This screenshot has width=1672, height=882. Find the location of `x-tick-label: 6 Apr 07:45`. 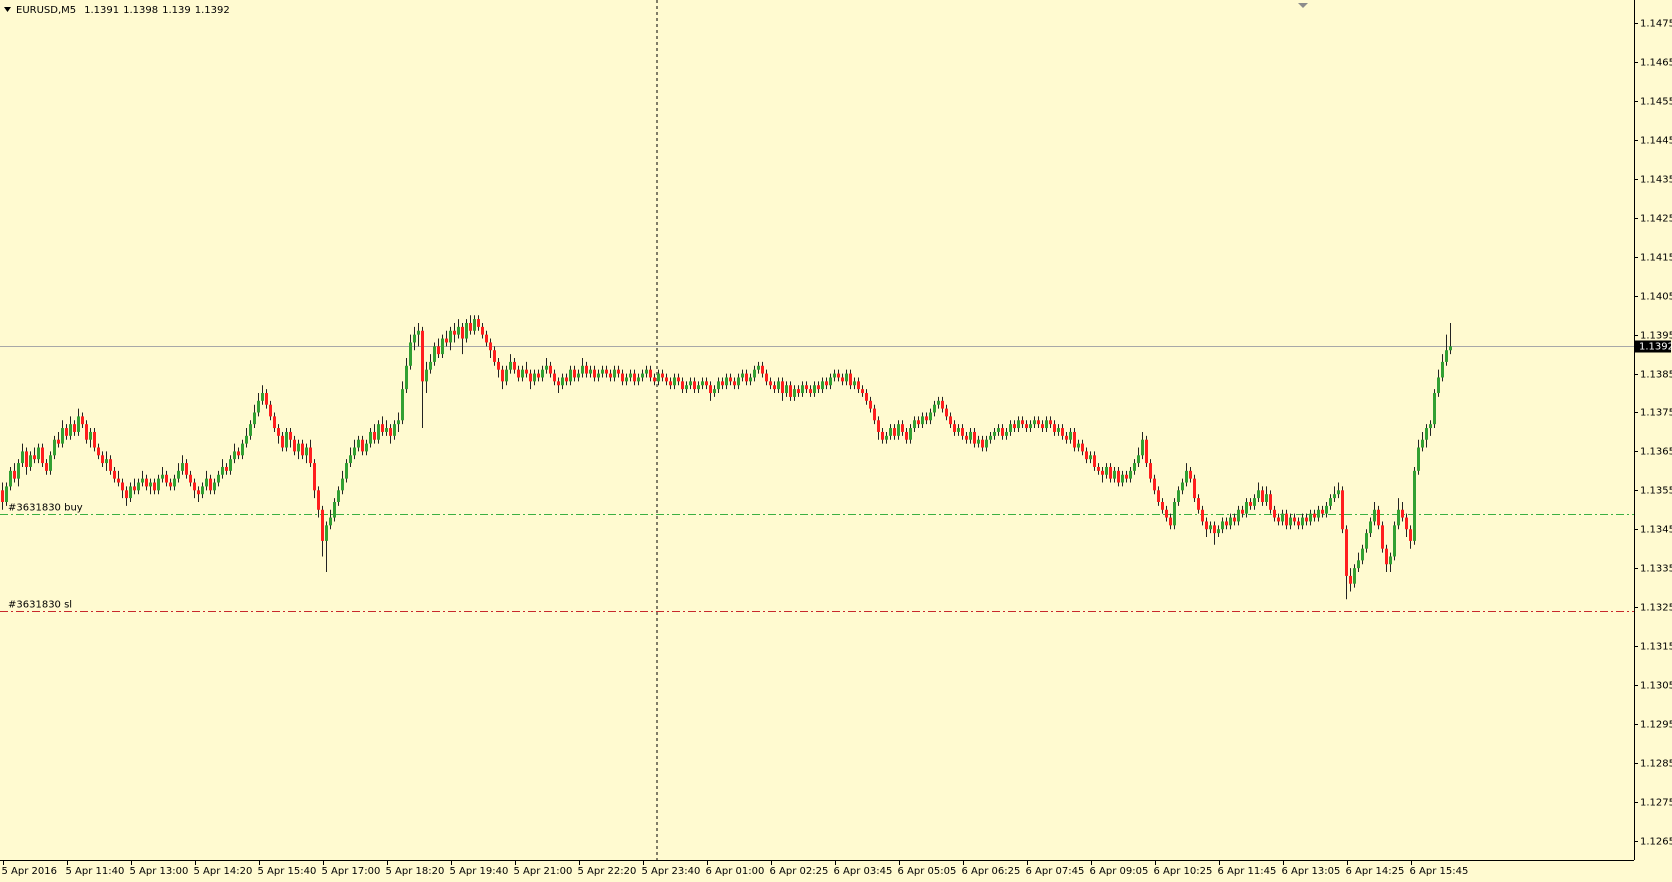

x-tick-label: 6 Apr 07:45 is located at coordinates (1055, 871).